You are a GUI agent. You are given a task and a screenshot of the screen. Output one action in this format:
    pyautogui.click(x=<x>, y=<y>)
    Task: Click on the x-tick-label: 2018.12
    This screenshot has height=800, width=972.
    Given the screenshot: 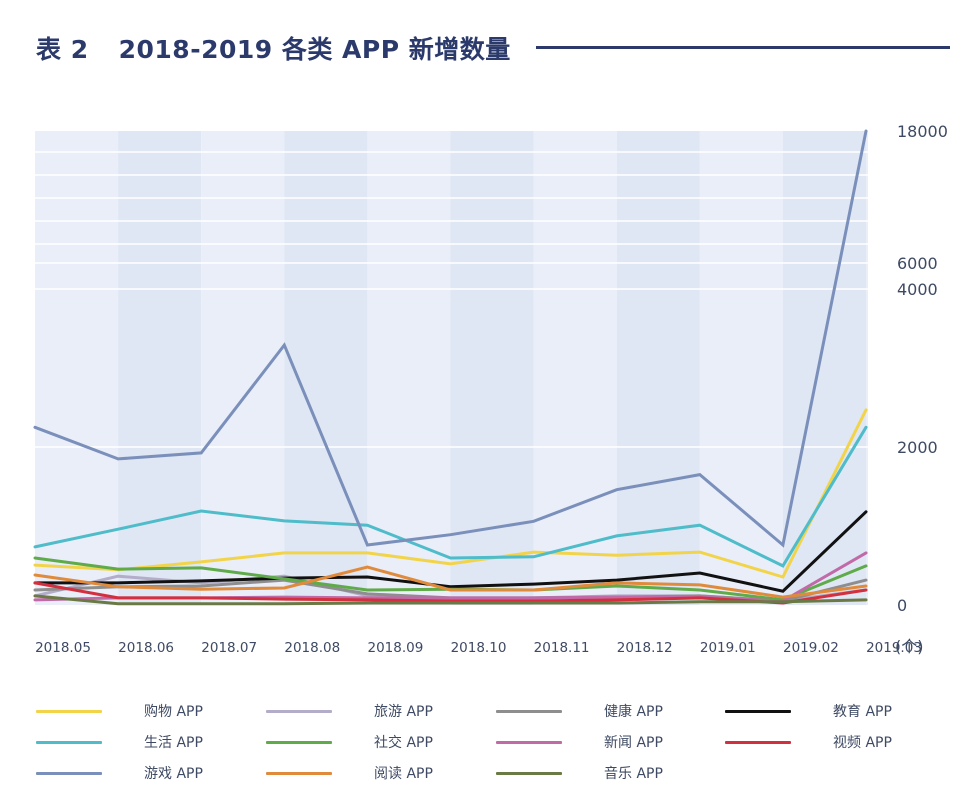 What is the action you would take?
    pyautogui.click(x=645, y=648)
    